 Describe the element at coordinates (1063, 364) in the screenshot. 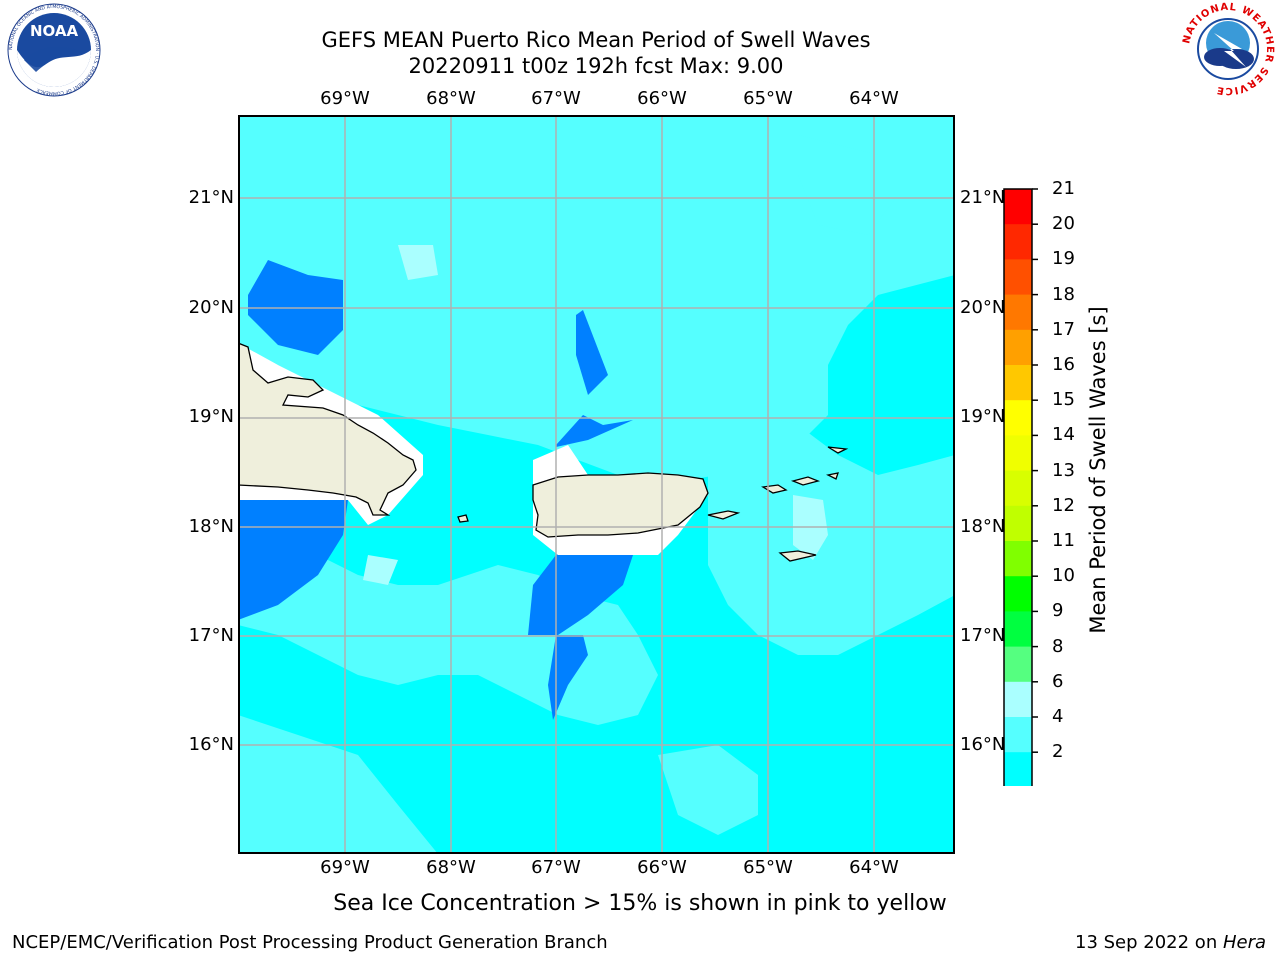

I see `colorbar-tick-label: 16` at that location.